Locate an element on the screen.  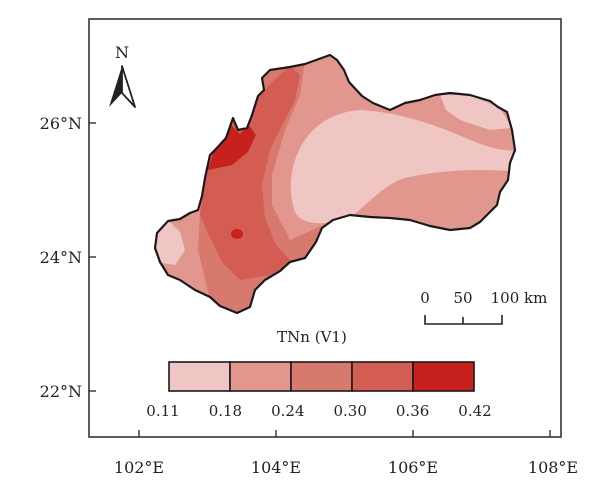
legend: TNn (V1) 0.11 0.18 0.24 0.30 0.36 0.42 is located at coordinates (318, 374).